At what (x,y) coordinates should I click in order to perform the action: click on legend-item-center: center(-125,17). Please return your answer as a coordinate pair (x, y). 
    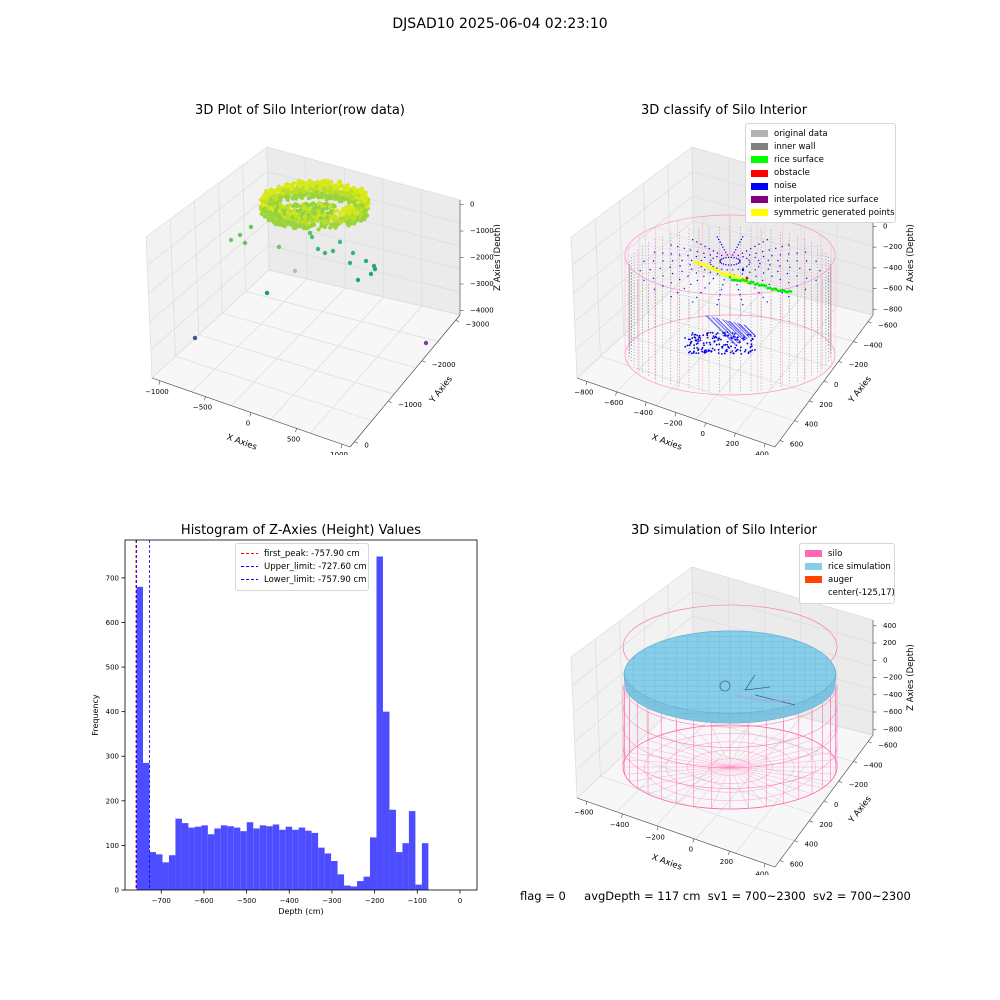
    Looking at the image, I should click on (850, 593).